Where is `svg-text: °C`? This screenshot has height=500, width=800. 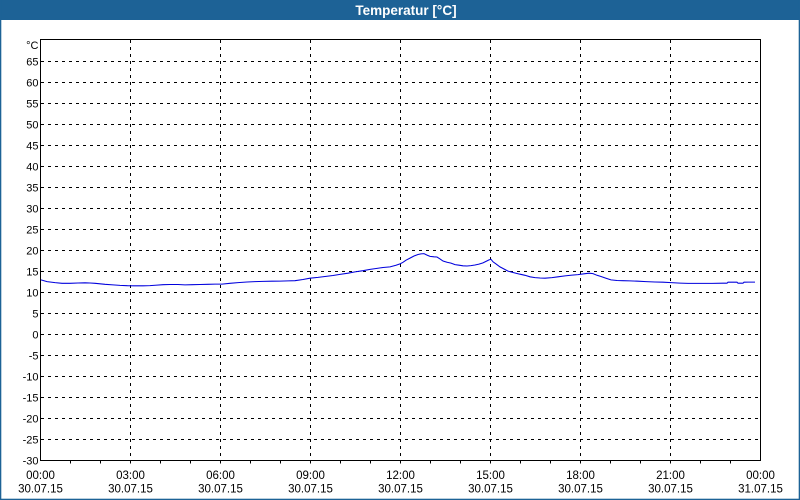
svg-text: °C is located at coordinates (32, 46).